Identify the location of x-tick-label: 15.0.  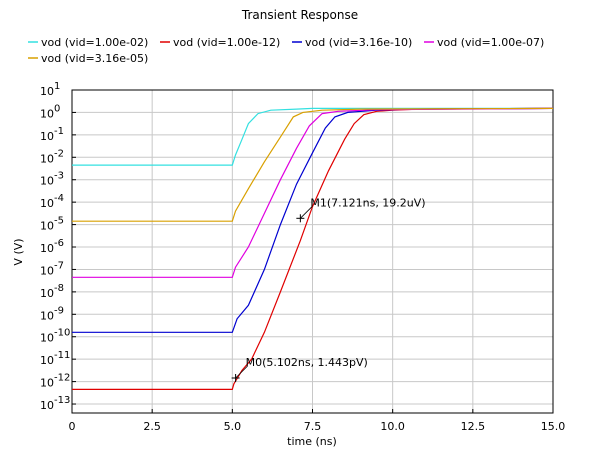
(553, 426).